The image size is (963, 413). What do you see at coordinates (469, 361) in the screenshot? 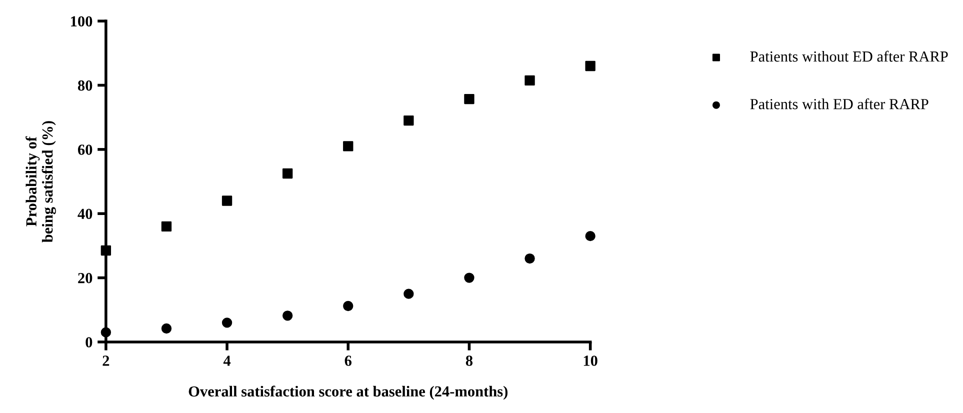
I see `x-tick-label: 8` at bounding box center [469, 361].